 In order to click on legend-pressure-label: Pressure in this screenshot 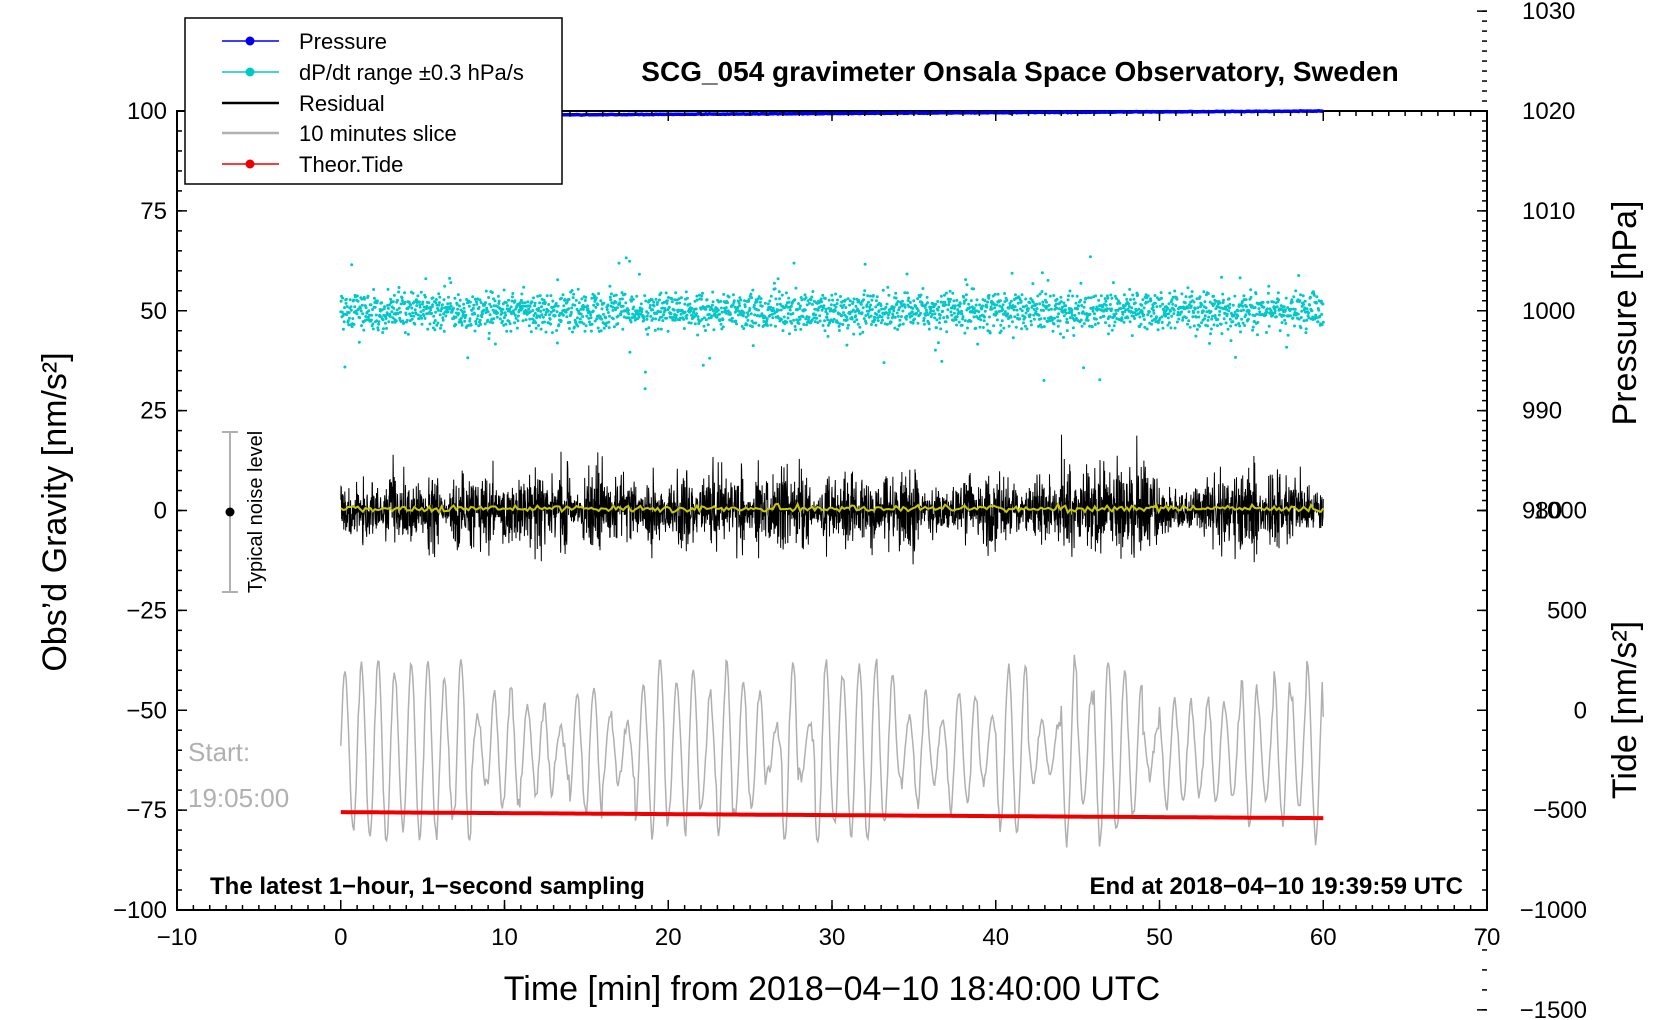, I will do `click(343, 41)`.